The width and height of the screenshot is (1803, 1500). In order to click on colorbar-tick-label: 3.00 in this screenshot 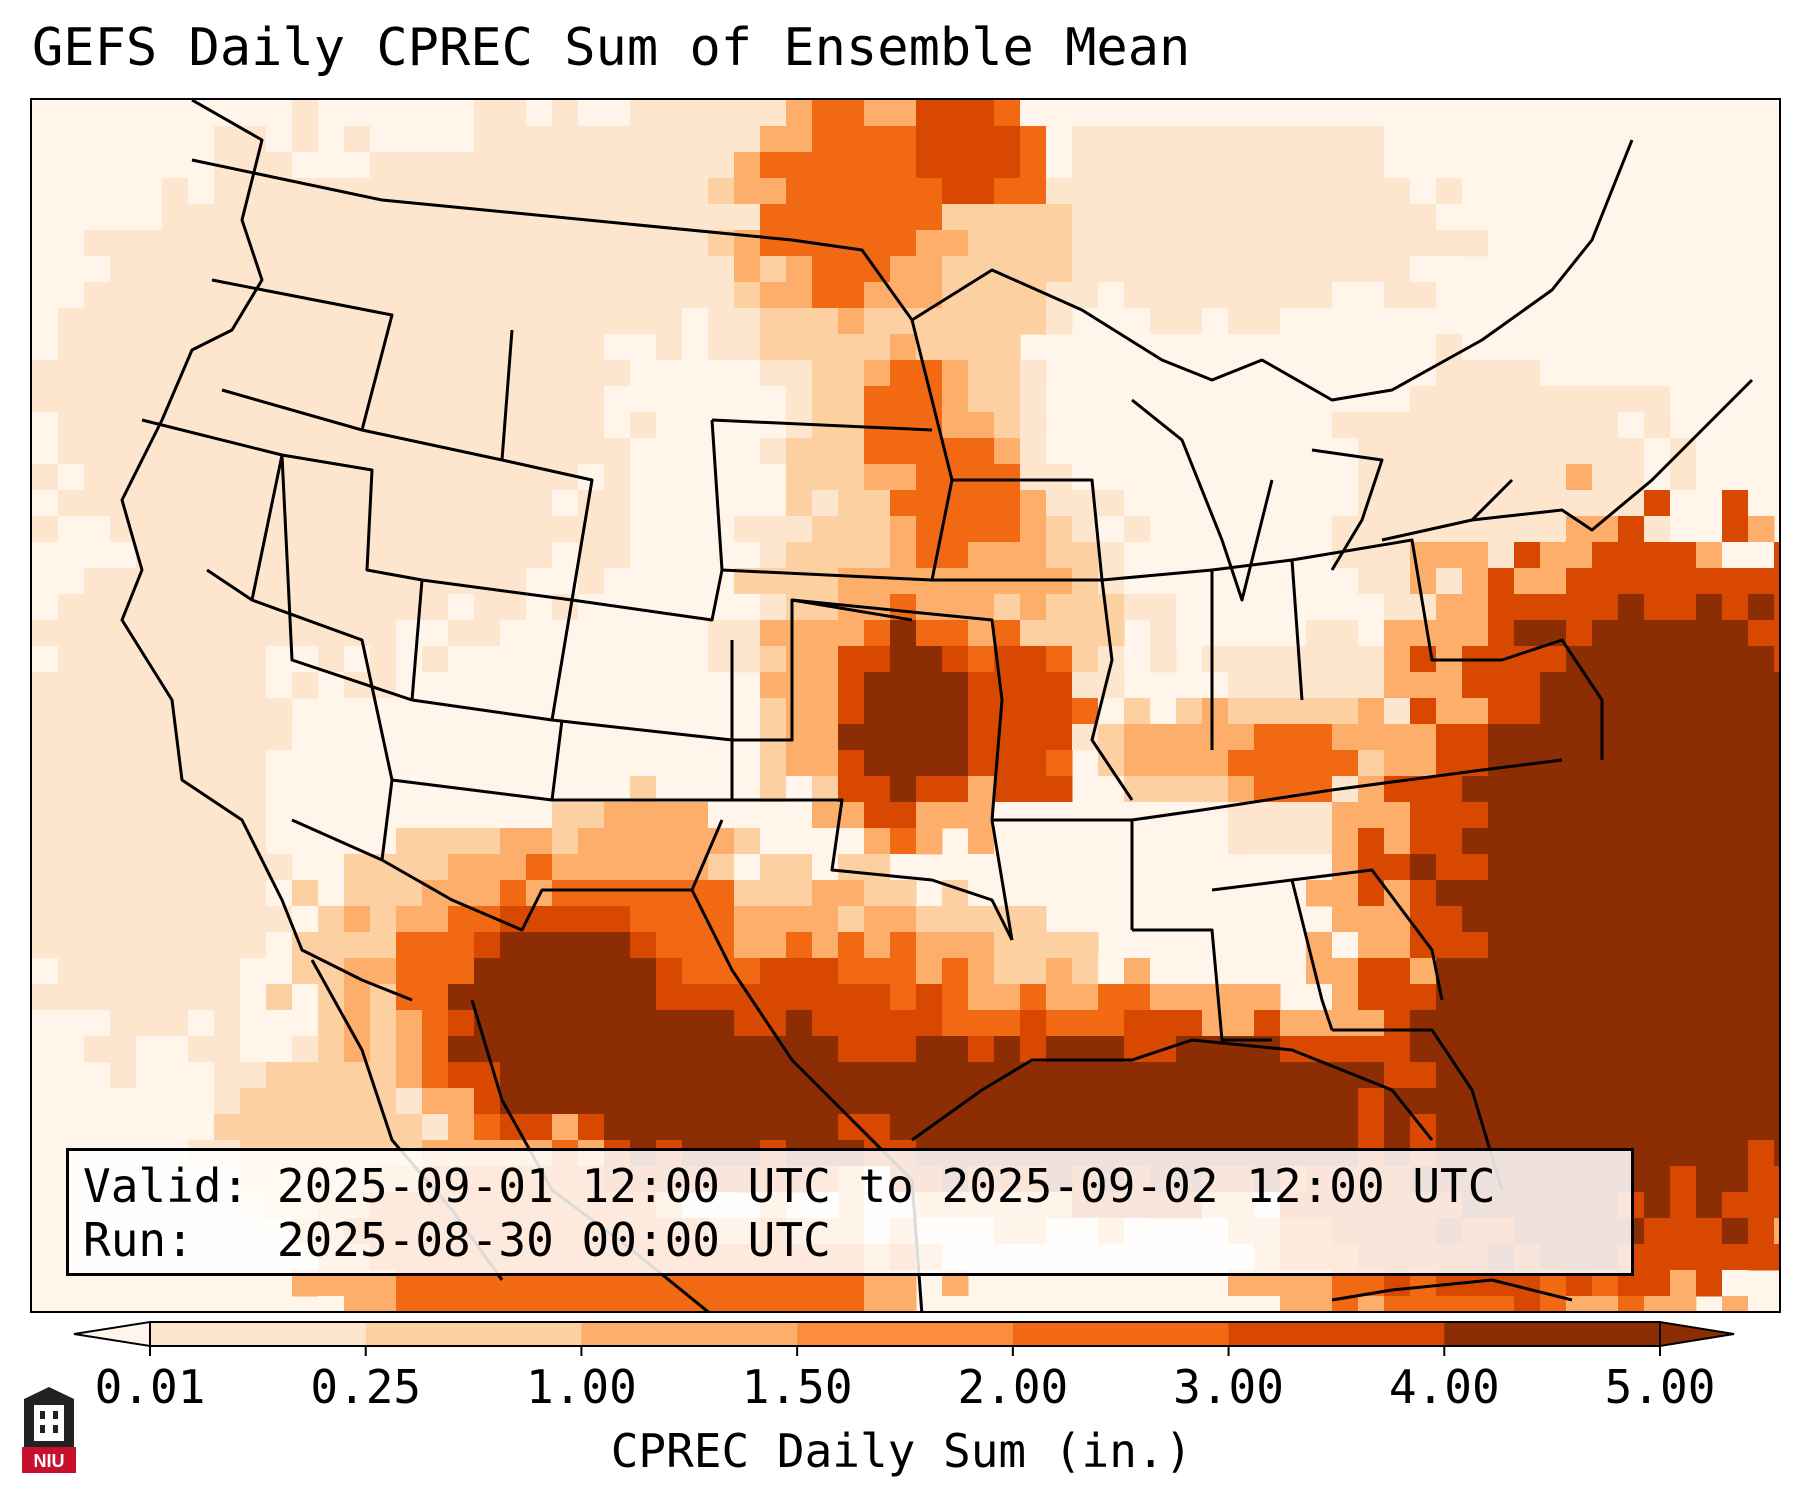, I will do `click(1228, 1387)`.